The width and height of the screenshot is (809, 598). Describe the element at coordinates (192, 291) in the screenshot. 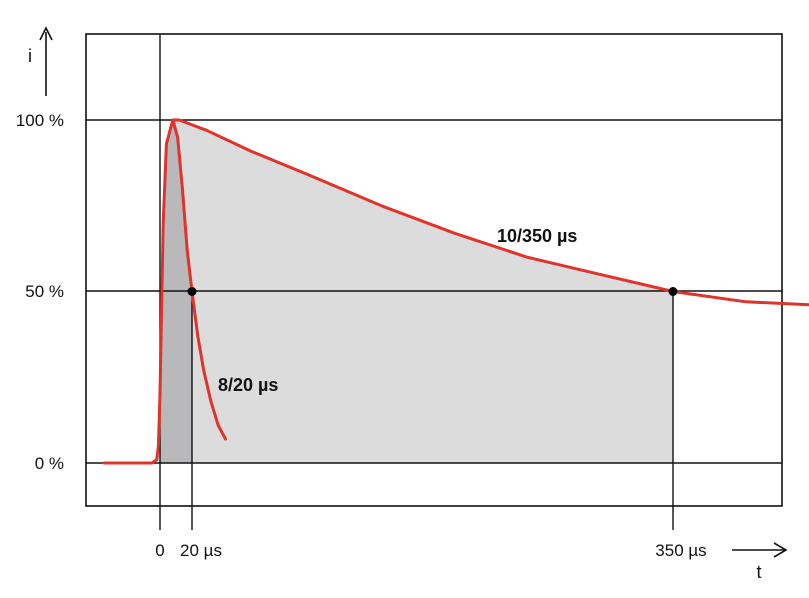

I see `marker-20us-50pct` at that location.